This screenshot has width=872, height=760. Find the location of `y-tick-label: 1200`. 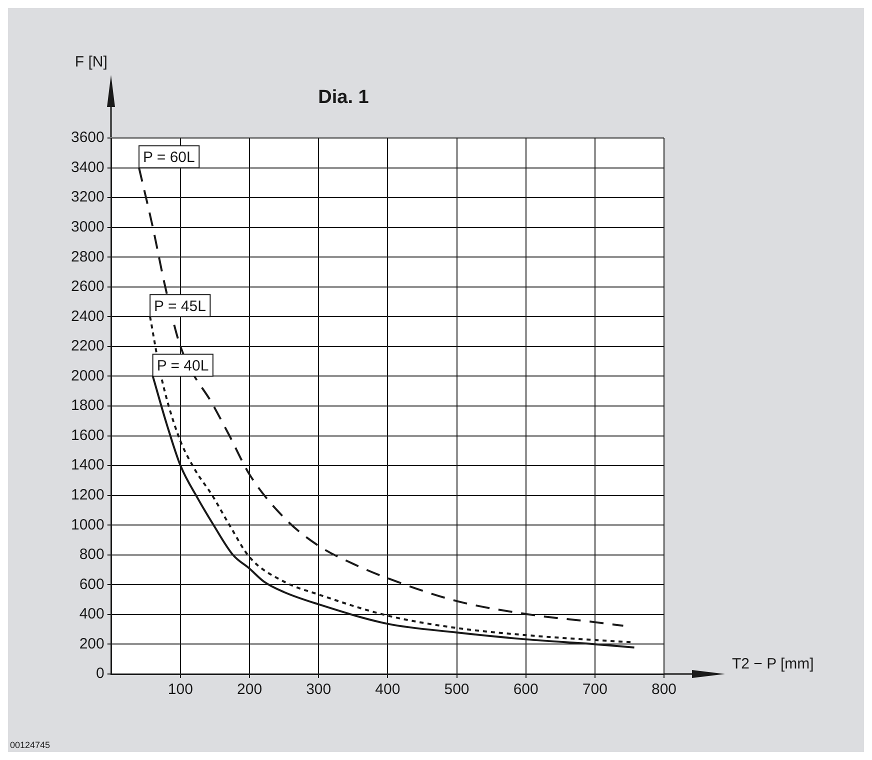

y-tick-label: 1200 is located at coordinates (87, 495).